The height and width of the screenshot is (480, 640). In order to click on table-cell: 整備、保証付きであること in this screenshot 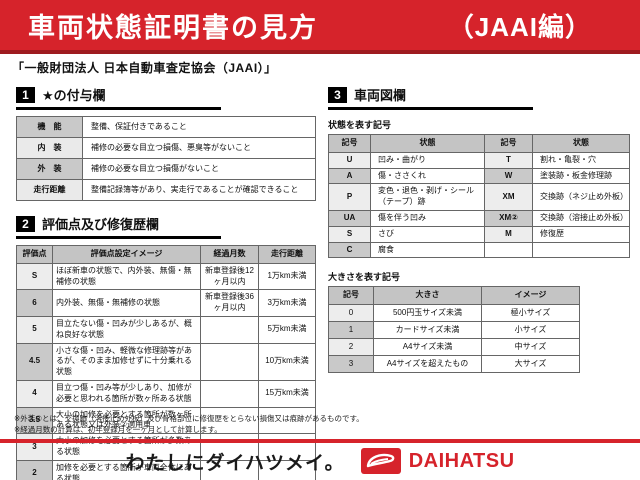, I will do `click(199, 127)`.